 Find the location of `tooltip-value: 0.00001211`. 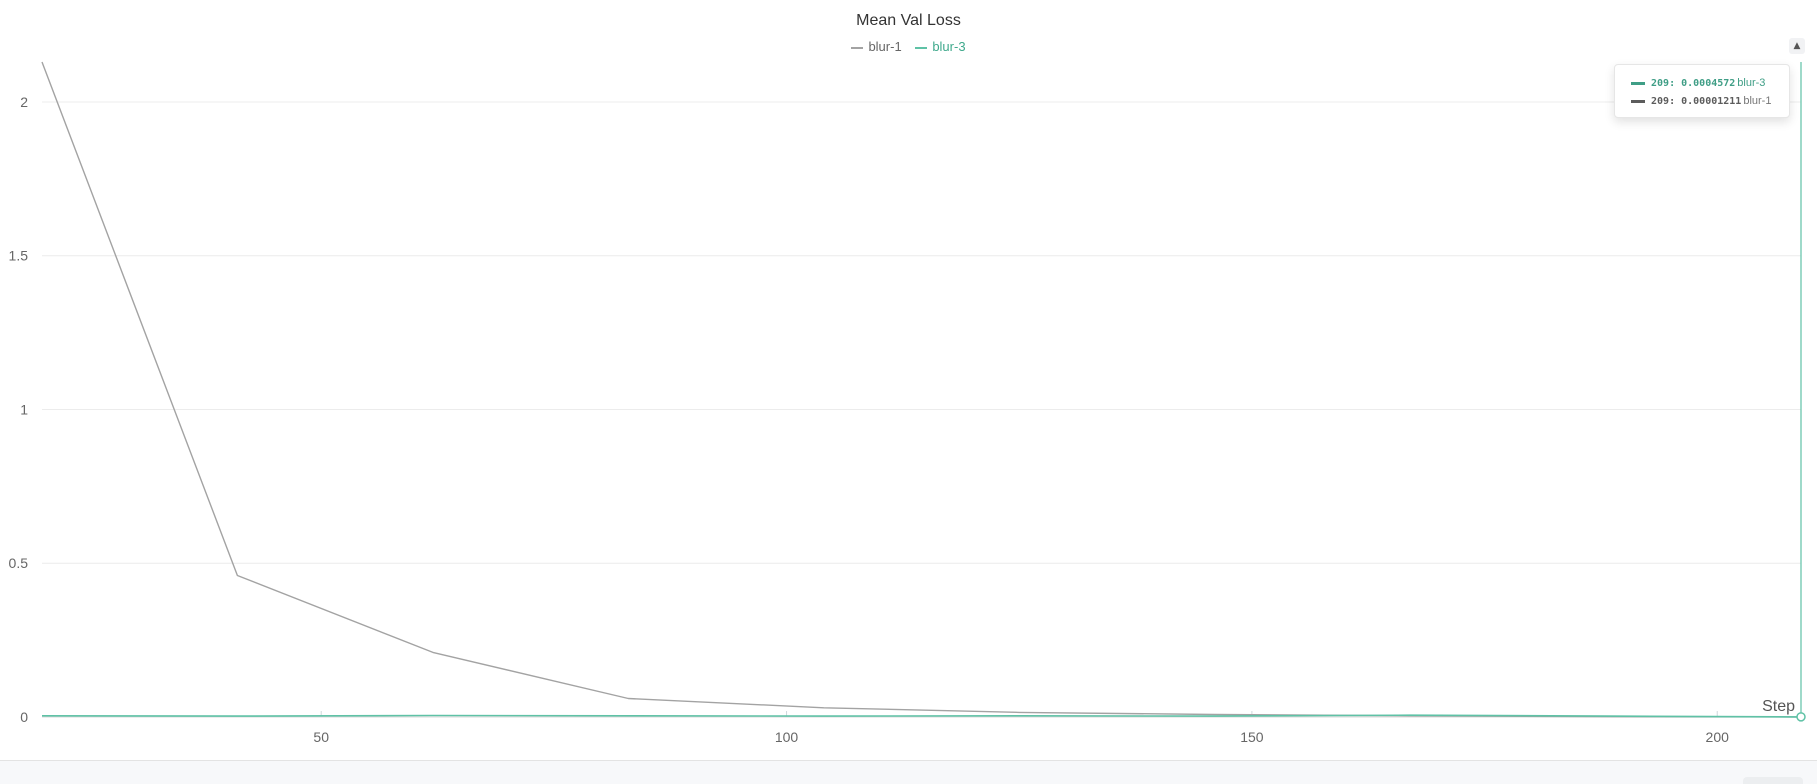

tooltip-value: 0.00001211 is located at coordinates (1711, 101).